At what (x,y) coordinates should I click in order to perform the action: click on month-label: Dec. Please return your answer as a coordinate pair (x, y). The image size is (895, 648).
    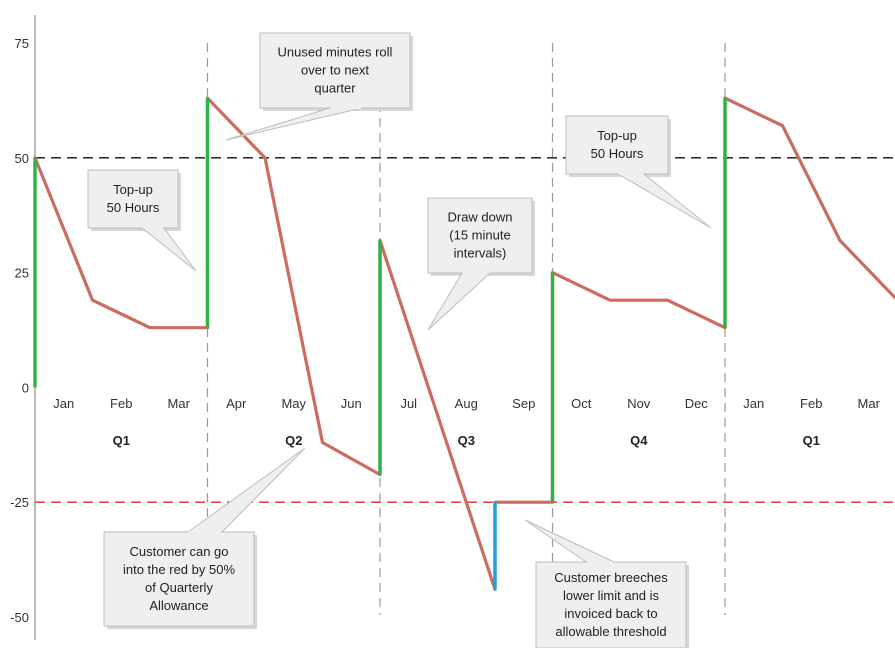
    Looking at the image, I should click on (697, 403).